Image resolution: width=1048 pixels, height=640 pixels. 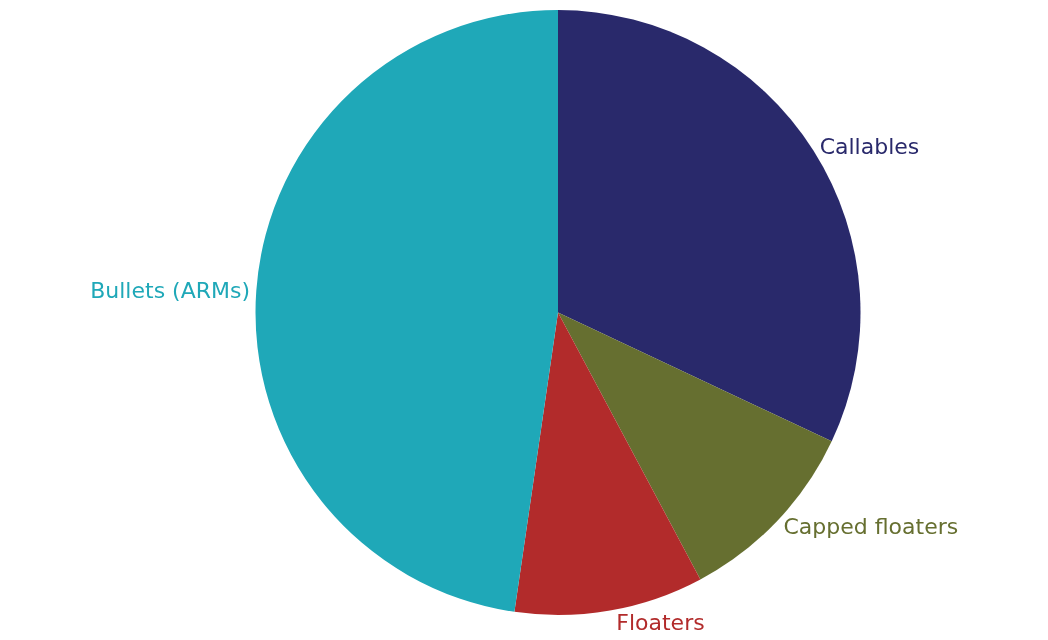 What do you see at coordinates (869, 147) in the screenshot?
I see `slice-label: Callables` at bounding box center [869, 147].